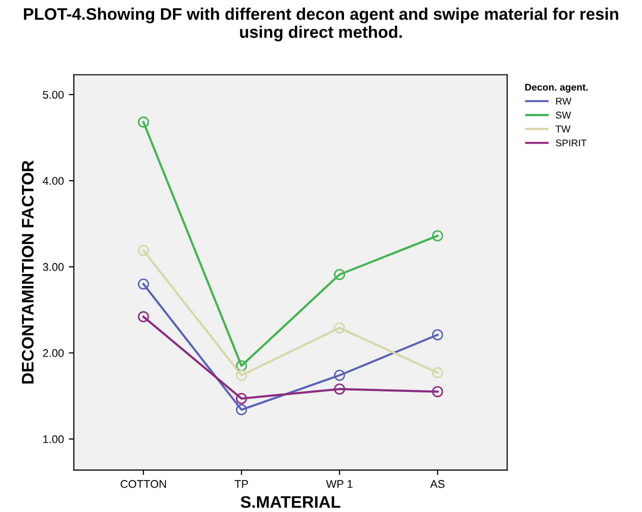 The image size is (642, 512). What do you see at coordinates (563, 129) in the screenshot?
I see `legend-label: TW` at bounding box center [563, 129].